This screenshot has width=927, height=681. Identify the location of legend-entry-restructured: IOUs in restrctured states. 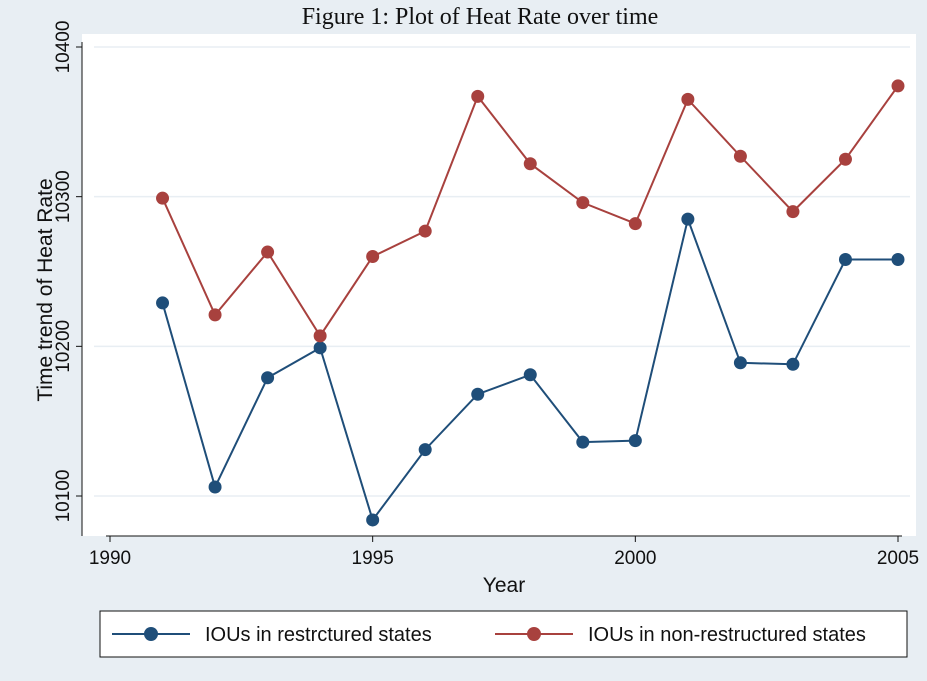
(318, 635).